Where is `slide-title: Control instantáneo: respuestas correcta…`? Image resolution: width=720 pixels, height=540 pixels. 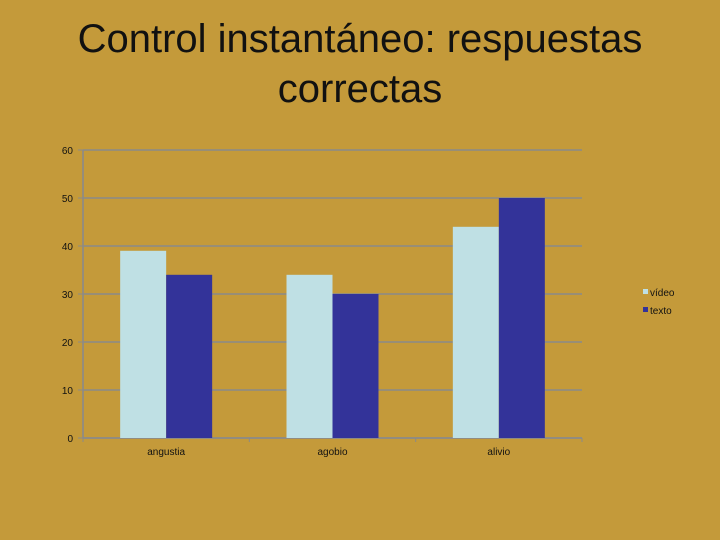
slide-title: Control instantáneo: respuestas correcta… is located at coordinates (360, 64).